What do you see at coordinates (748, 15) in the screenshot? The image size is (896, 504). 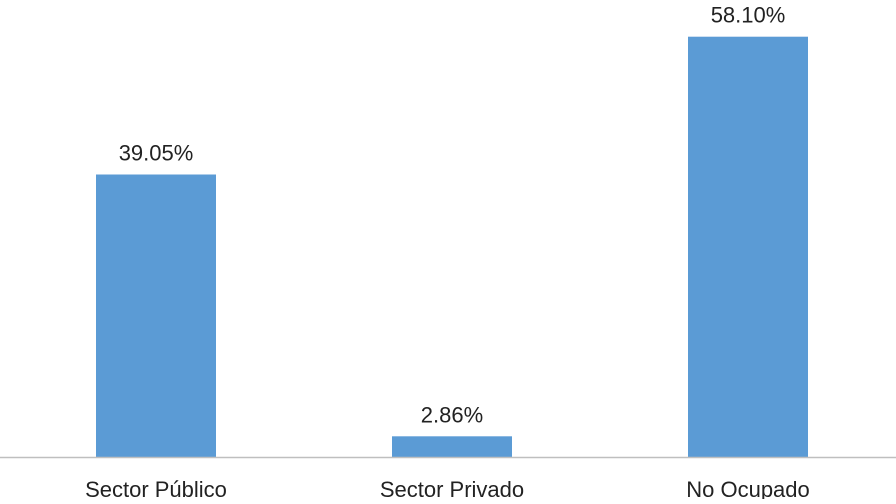 I see `data-label-2: 58.10%` at bounding box center [748, 15].